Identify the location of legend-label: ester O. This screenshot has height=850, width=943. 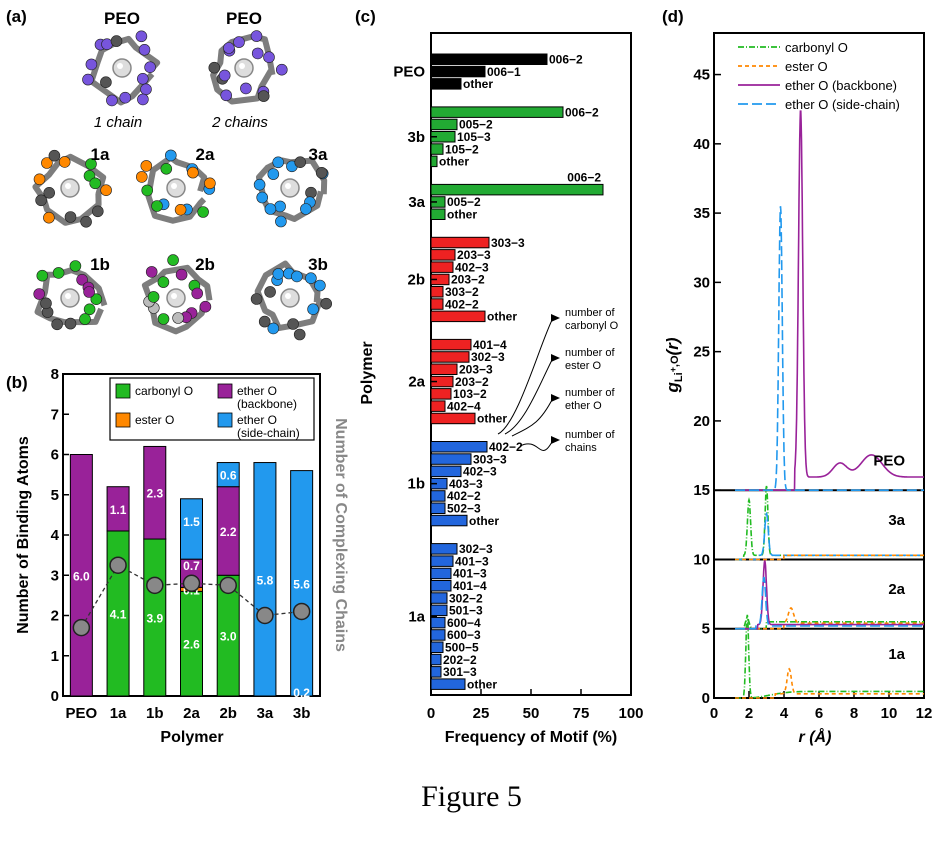
(806, 66).